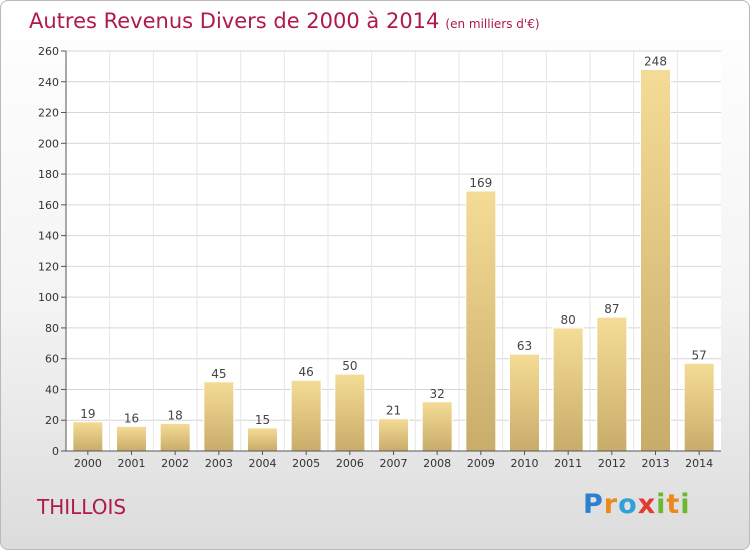 This screenshot has width=750, height=550. I want to click on bar-value-label: 21, so click(393, 411).